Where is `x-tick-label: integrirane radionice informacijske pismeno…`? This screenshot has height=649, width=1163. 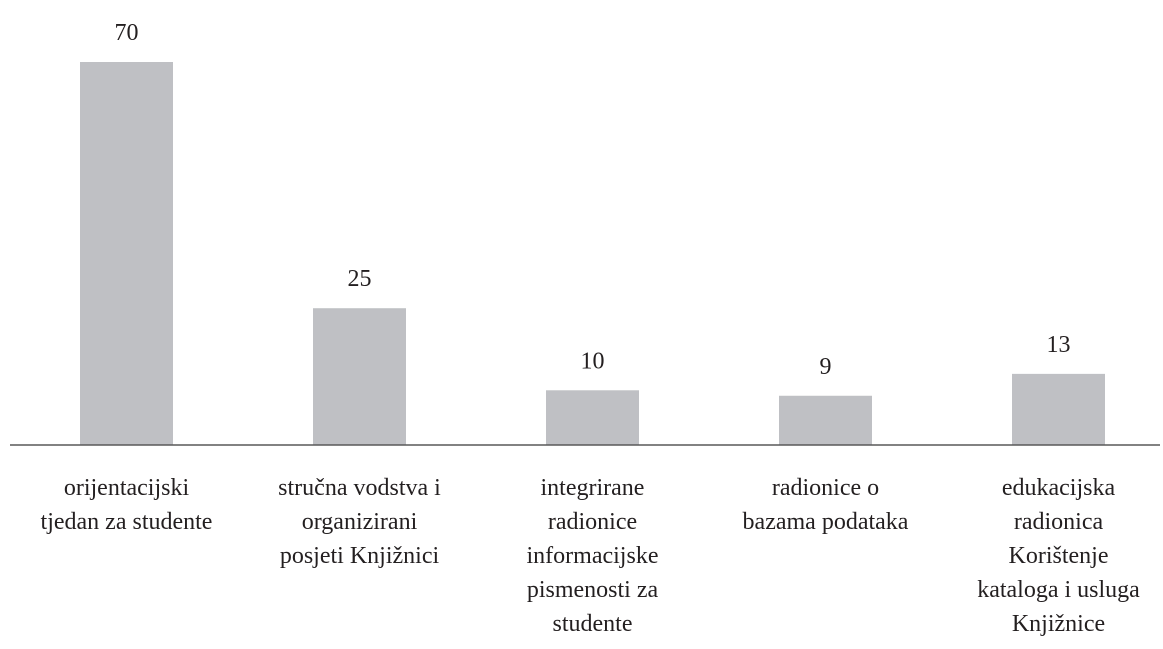 x-tick-label: integrirane radionice informacijske pismeno… is located at coordinates (593, 556).